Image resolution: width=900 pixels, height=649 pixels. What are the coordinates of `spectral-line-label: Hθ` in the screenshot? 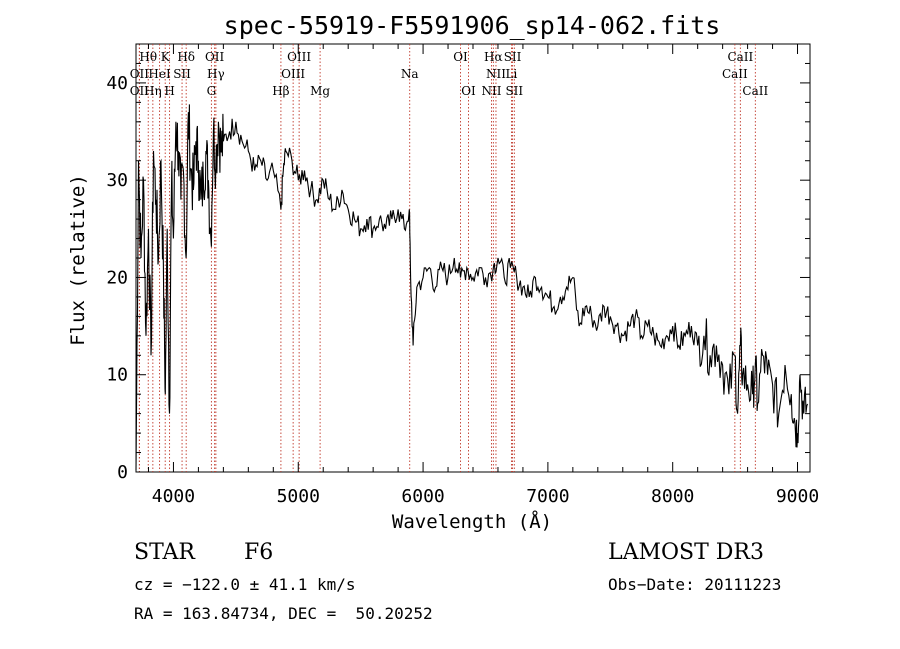 It's located at (148, 57).